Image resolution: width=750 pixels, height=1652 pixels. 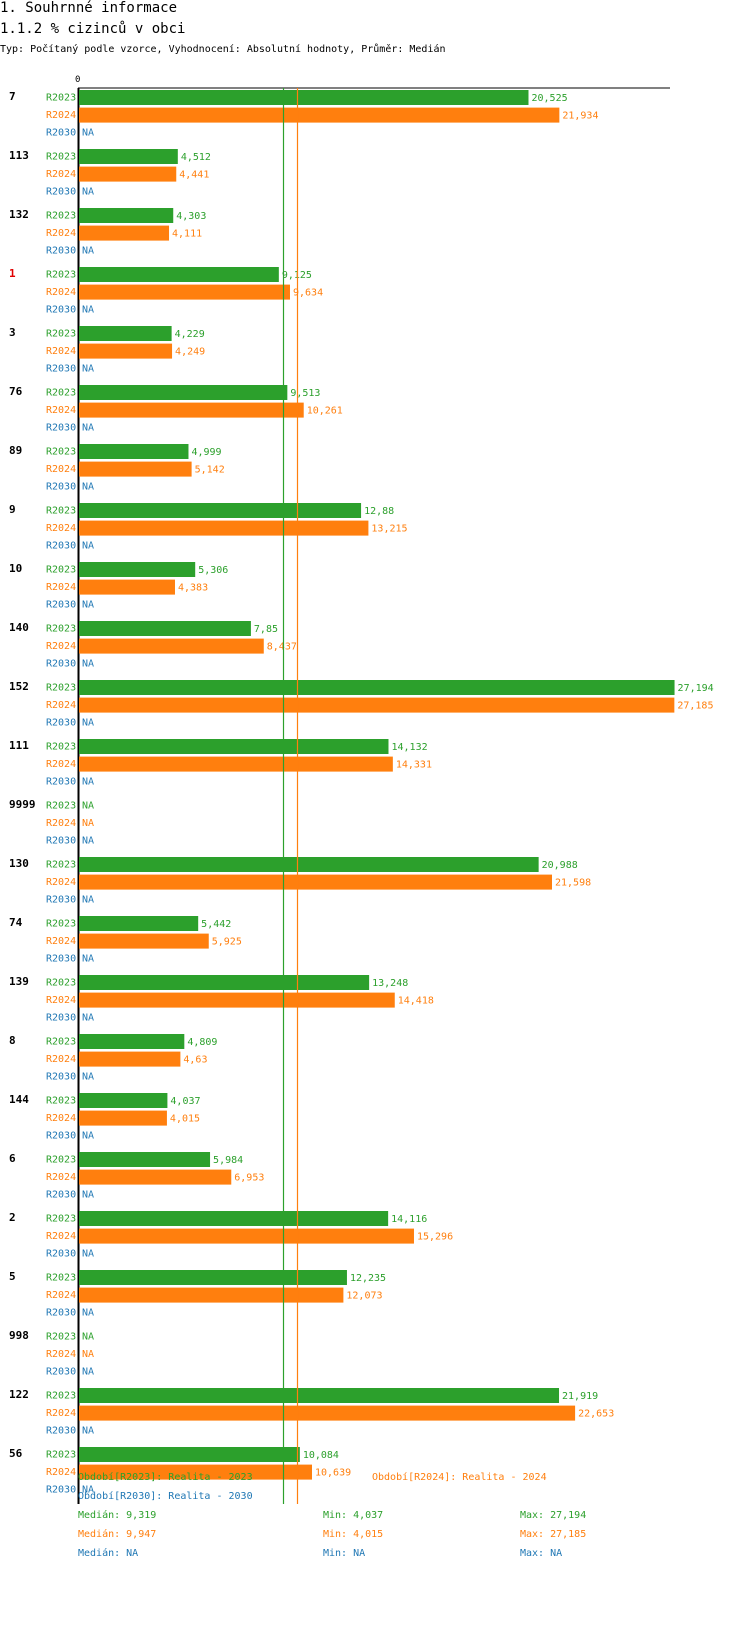 I want to click on na-label-r2024-9999: NA, so click(x=88, y=823).